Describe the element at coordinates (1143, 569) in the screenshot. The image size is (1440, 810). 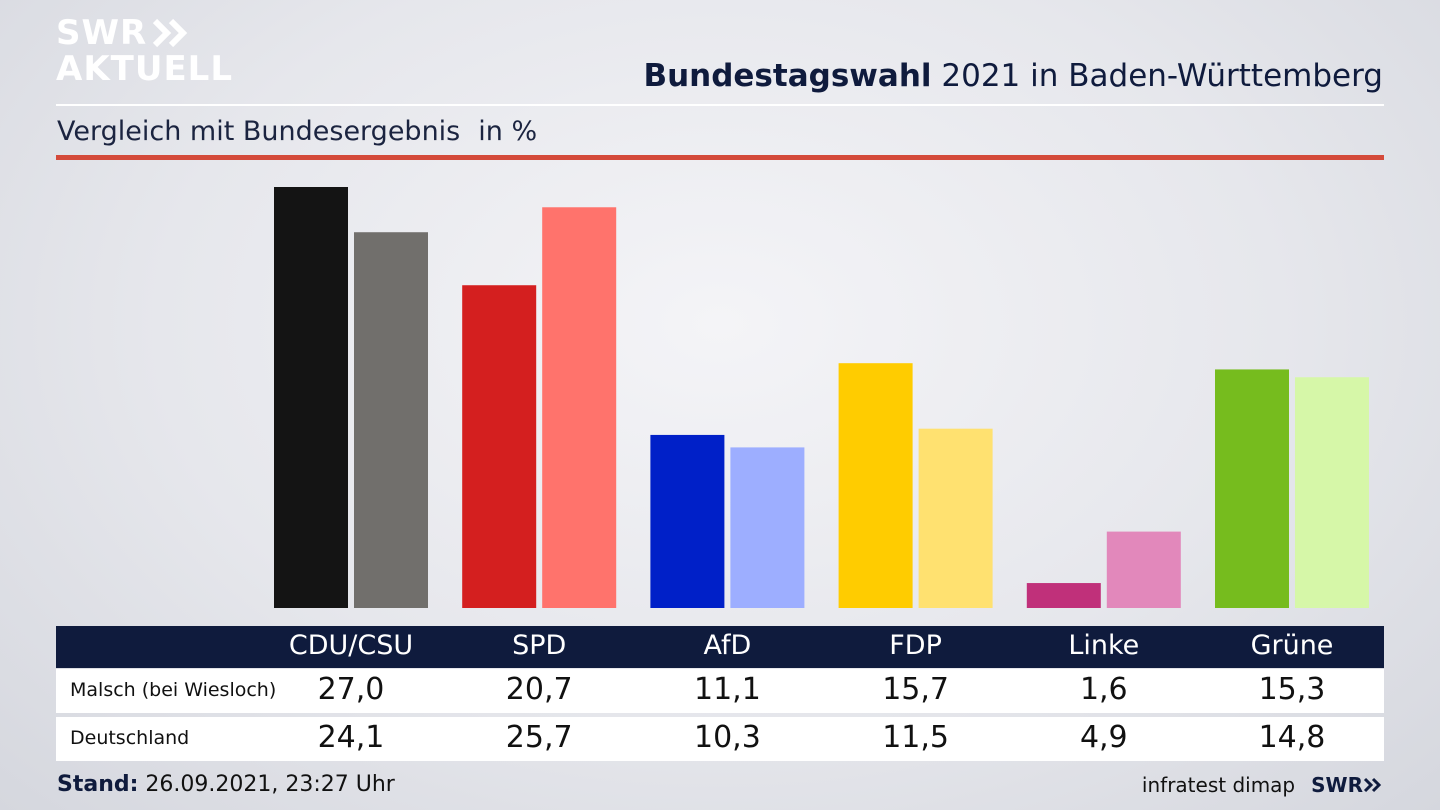
I see `bar-linke-deutschland` at that location.